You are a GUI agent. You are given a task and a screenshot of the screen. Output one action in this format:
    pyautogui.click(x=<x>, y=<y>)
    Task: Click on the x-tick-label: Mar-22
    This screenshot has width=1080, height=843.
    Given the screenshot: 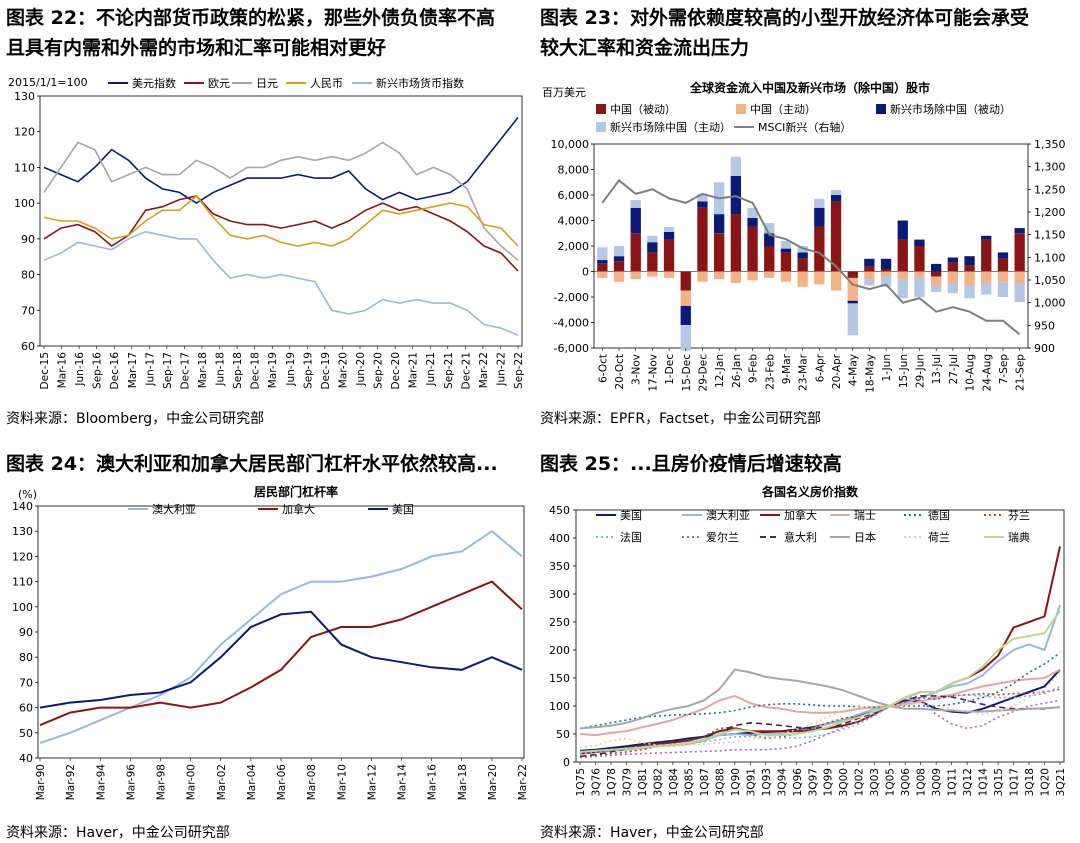 What is the action you would take?
    pyautogui.click(x=484, y=370)
    